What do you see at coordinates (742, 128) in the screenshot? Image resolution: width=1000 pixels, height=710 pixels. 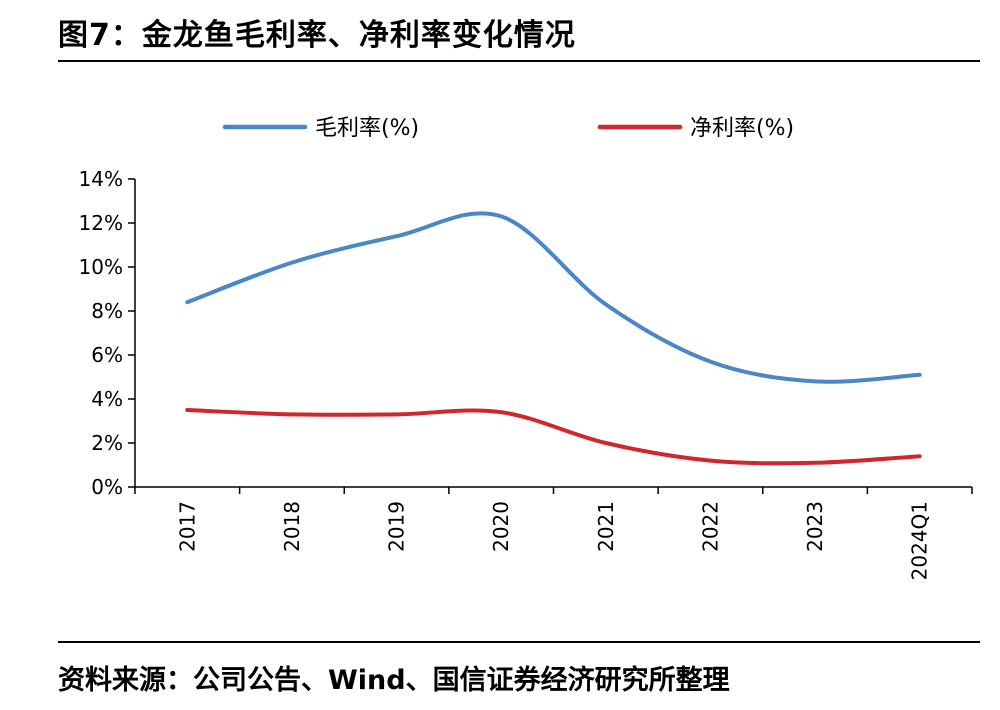 I see `legend-label-2: 净利率(%)` at bounding box center [742, 128].